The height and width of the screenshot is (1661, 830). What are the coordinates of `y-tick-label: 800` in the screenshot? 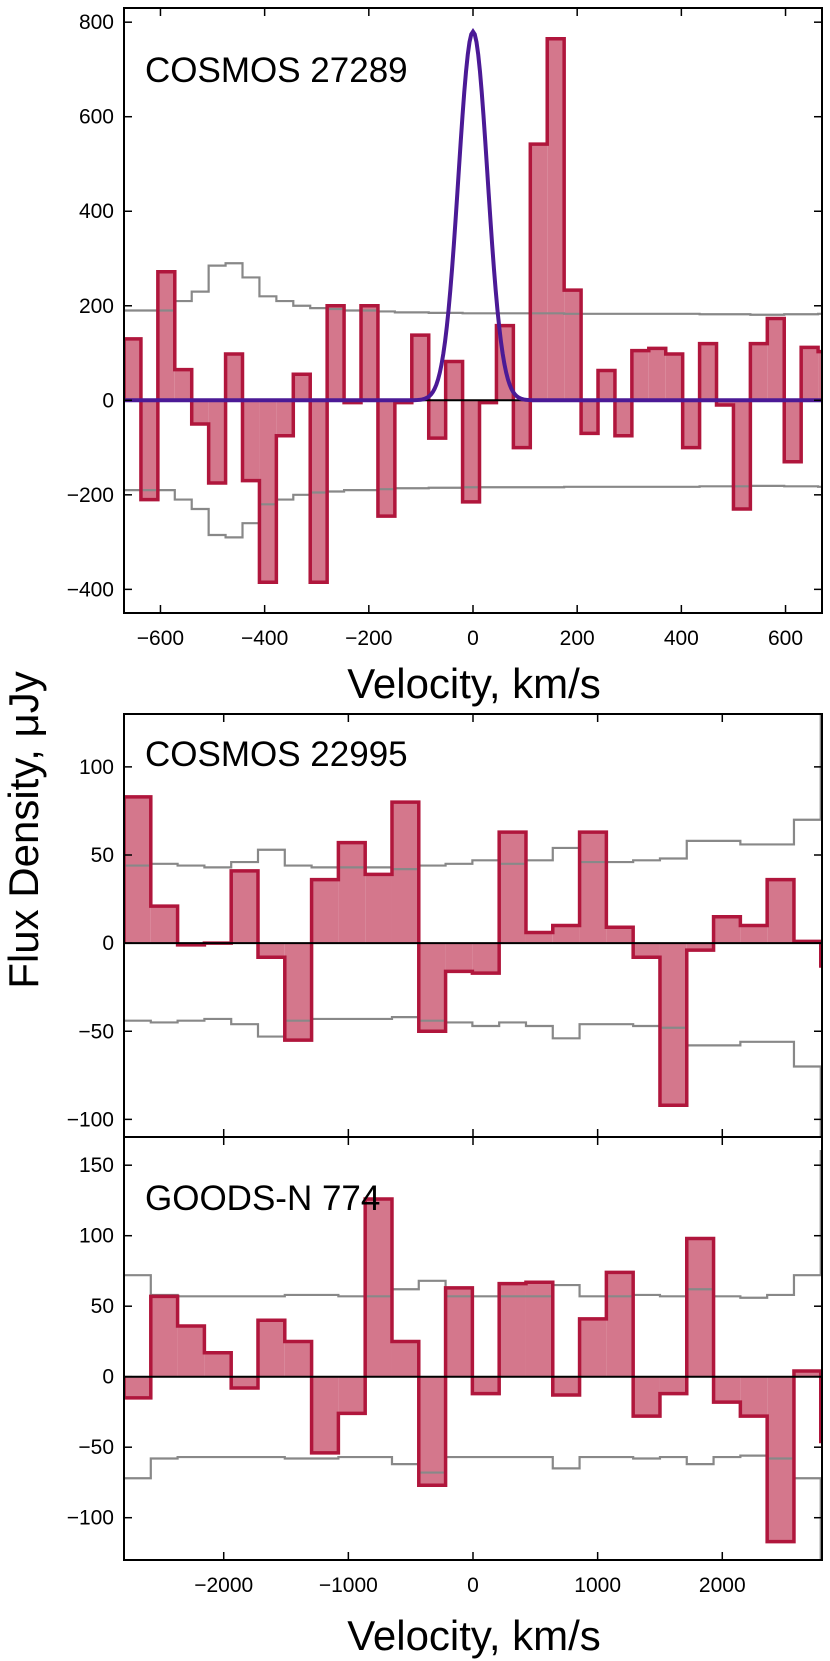 It's located at (96, 22).